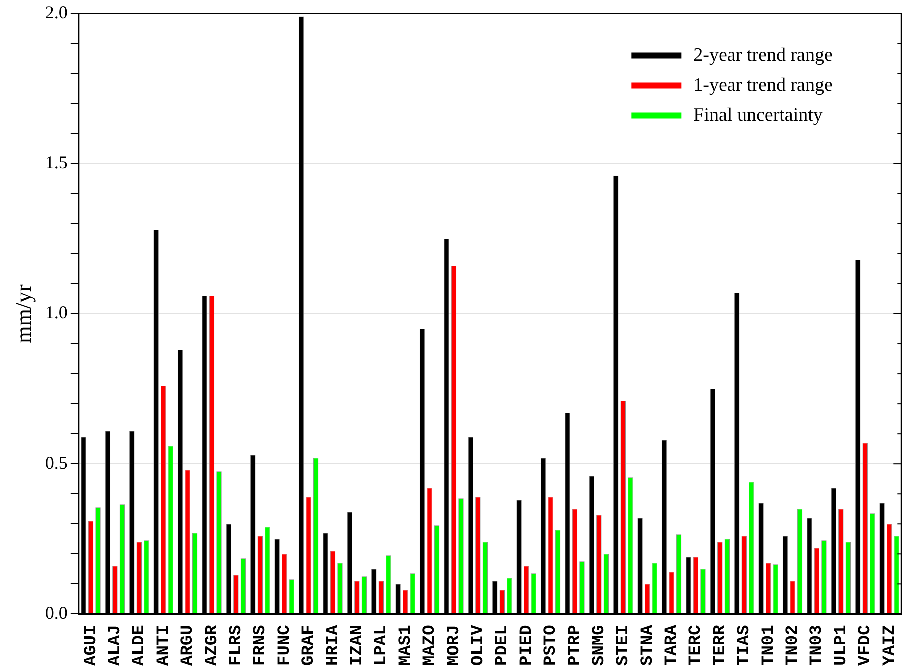 The width and height of the screenshot is (913, 671). I want to click on x-tick-label: STEI, so click(624, 645).